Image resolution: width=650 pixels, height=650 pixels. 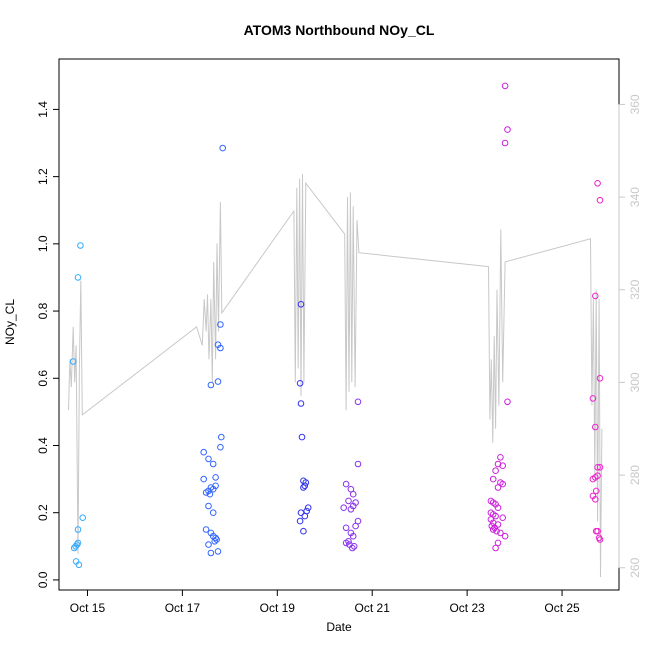 What do you see at coordinates (43, 579) in the screenshot?
I see `y-tick-label: 0.0` at bounding box center [43, 579].